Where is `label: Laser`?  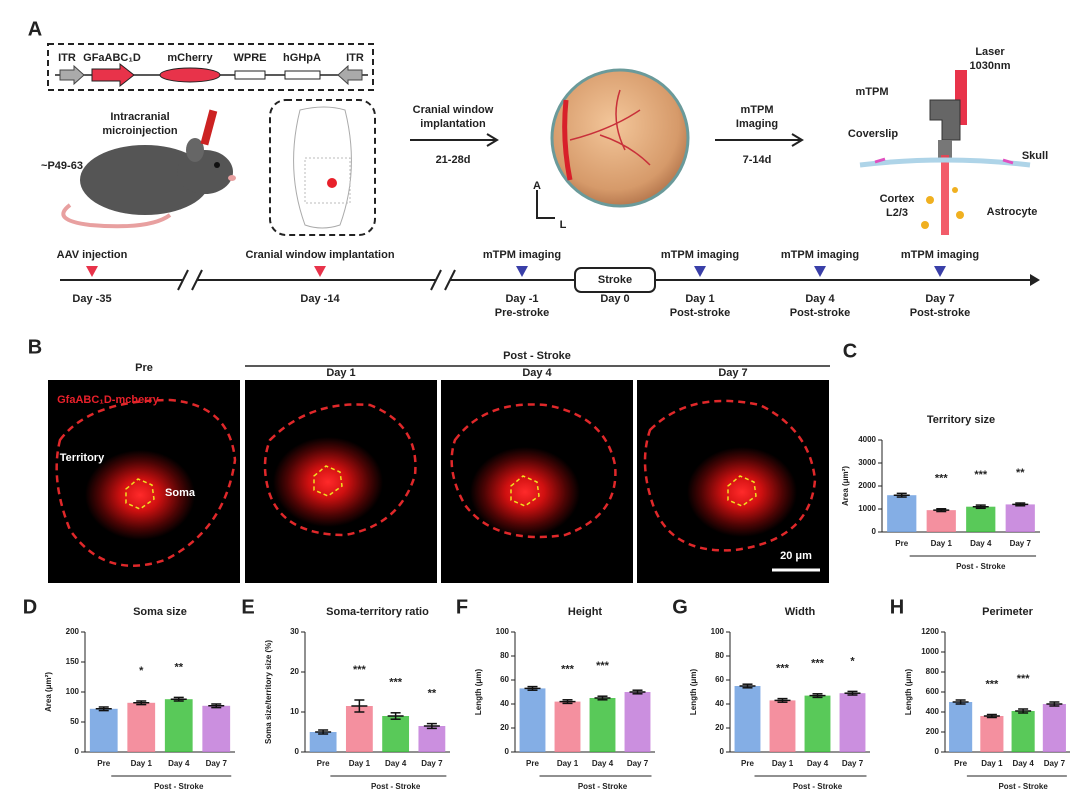
label: Laser is located at coordinates (990, 52).